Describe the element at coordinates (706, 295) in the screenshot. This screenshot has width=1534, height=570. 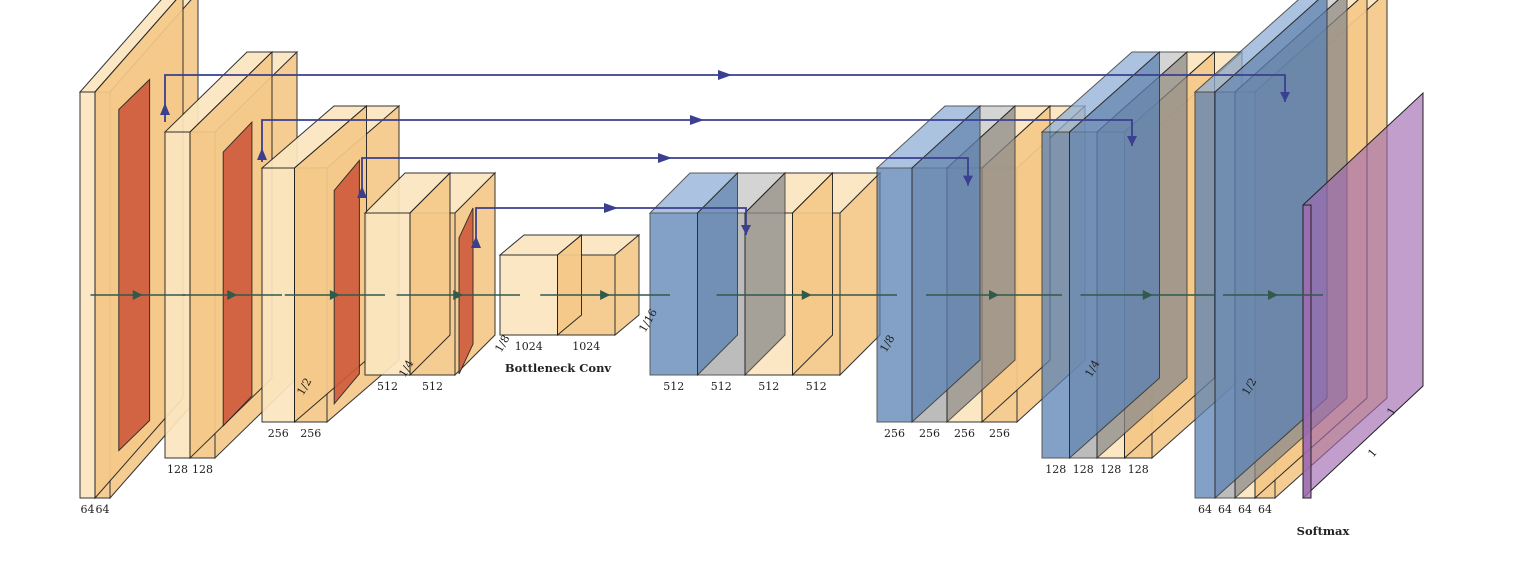
I see `flow-arrows` at that location.